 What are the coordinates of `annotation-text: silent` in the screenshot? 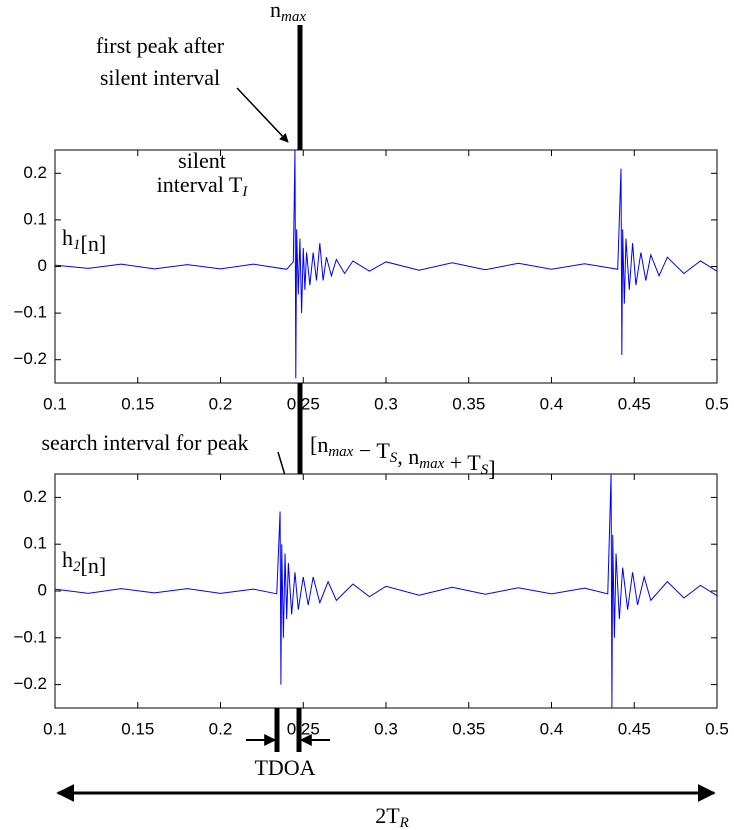 It's located at (202, 160).